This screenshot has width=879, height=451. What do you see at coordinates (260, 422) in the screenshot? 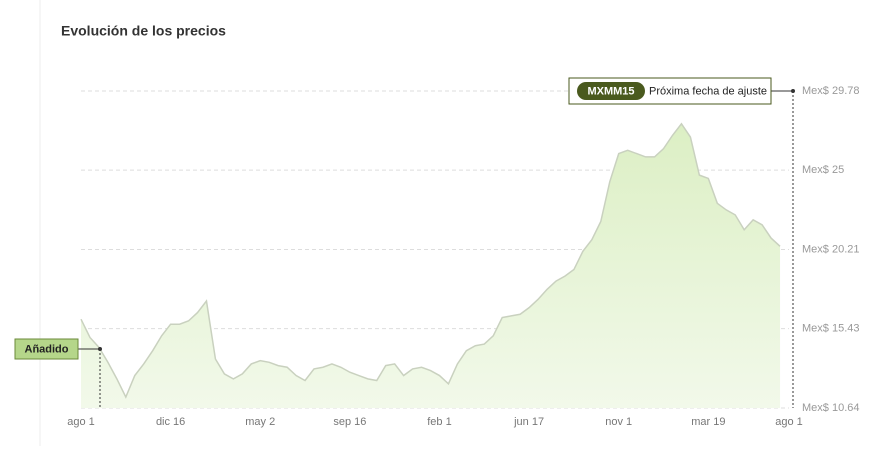
I see `x-tick-label: may 2` at bounding box center [260, 422].